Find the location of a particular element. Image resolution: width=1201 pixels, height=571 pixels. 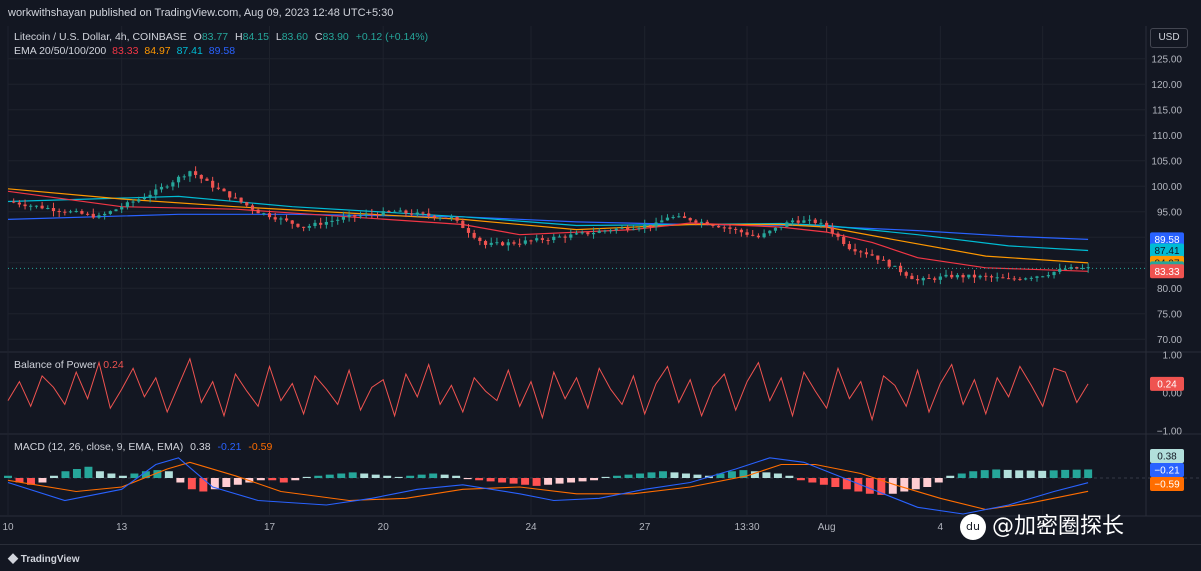

tradingview-logo: ◆ TradingView is located at coordinates (44, 559).